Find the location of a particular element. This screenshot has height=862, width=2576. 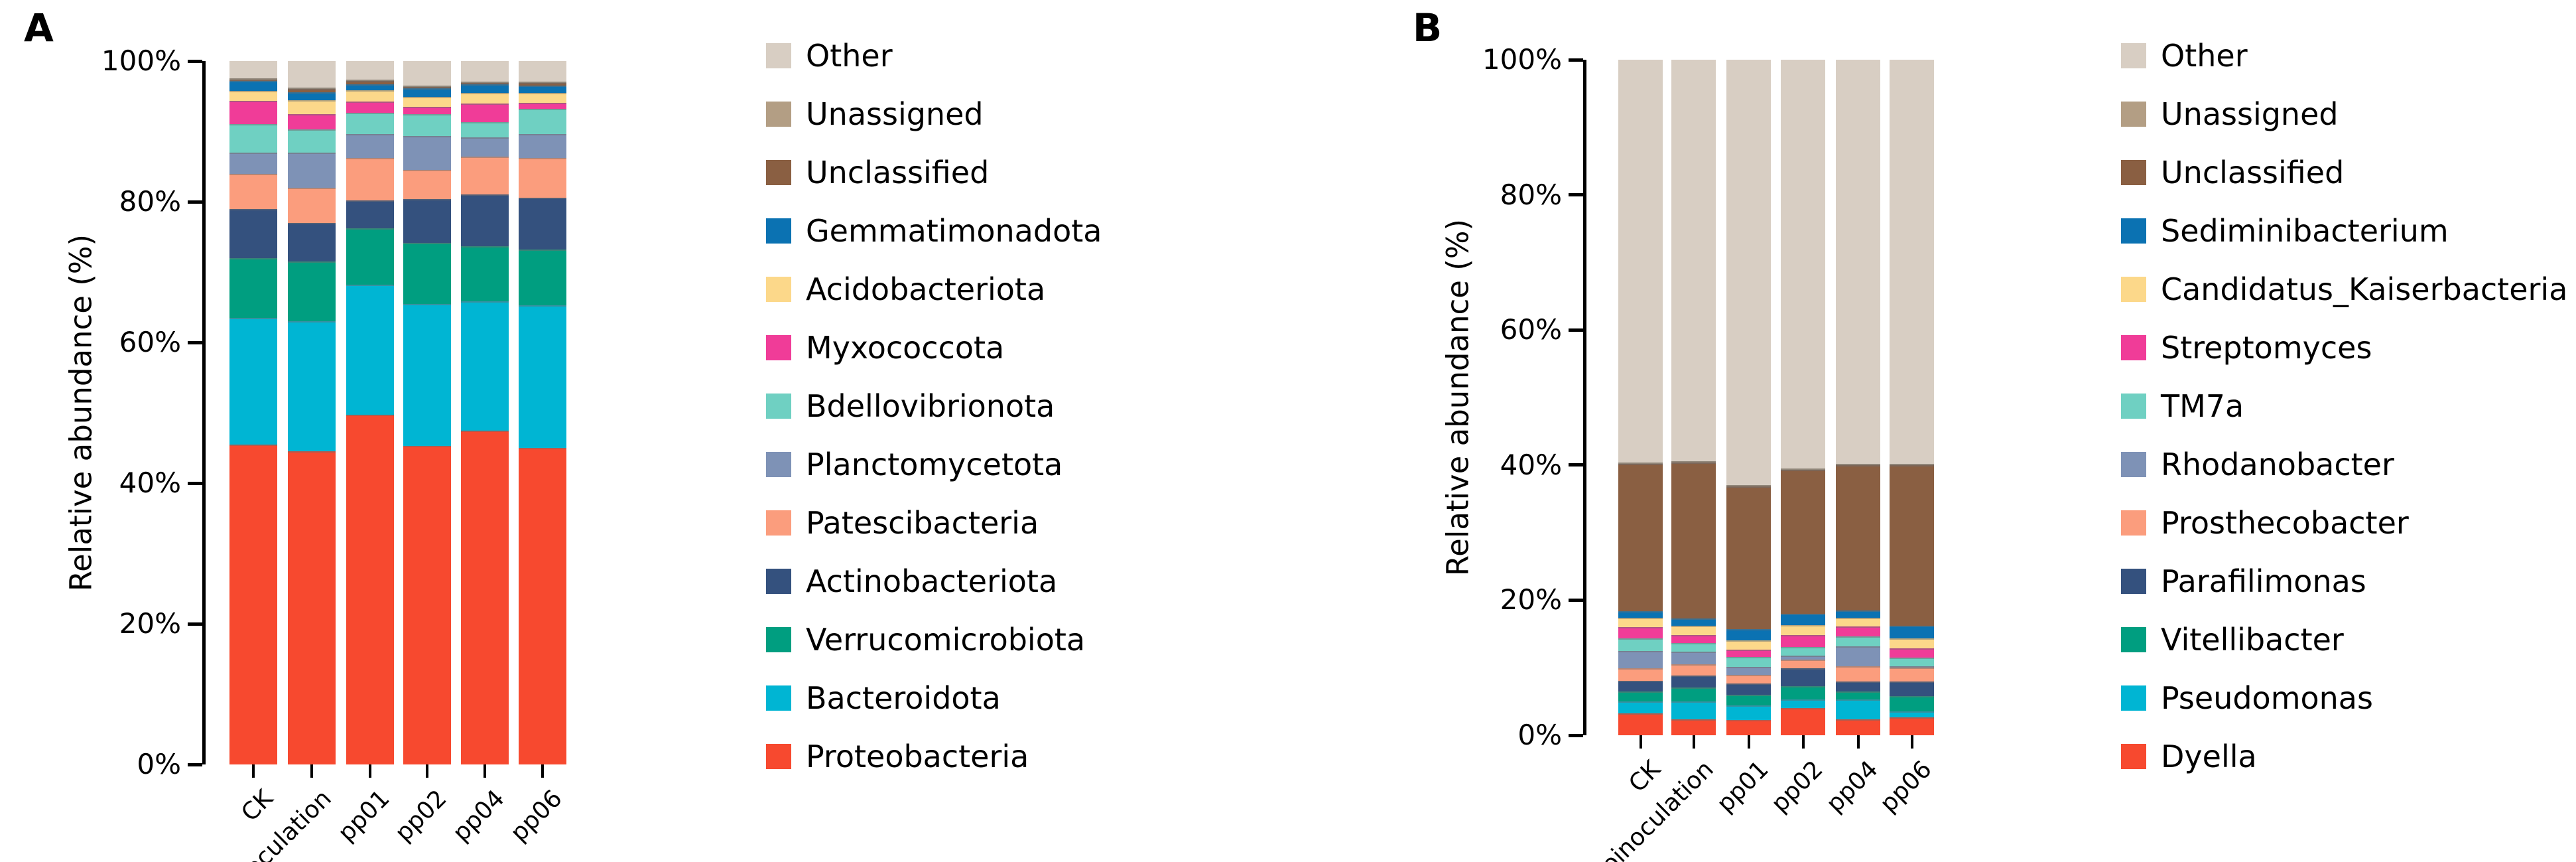

bar-segment-Patescibacteria is located at coordinates (370, 179).